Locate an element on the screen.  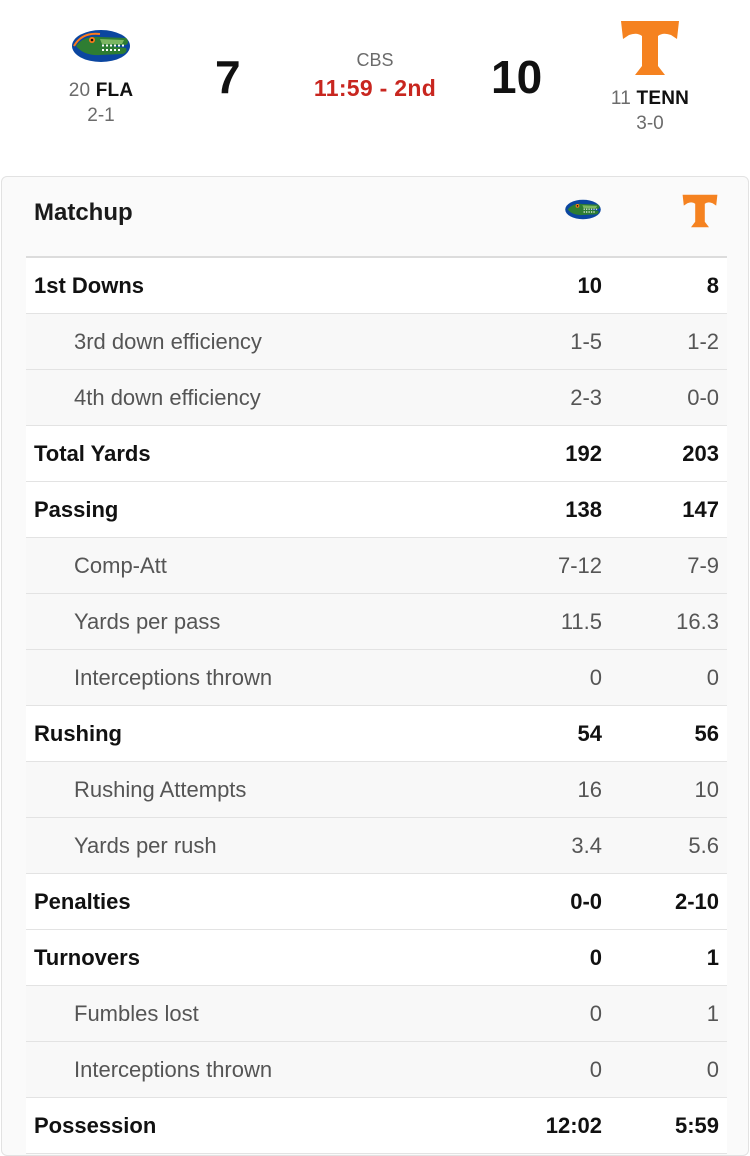
away-stat-value: 2-3 is located at coordinates (586, 397).